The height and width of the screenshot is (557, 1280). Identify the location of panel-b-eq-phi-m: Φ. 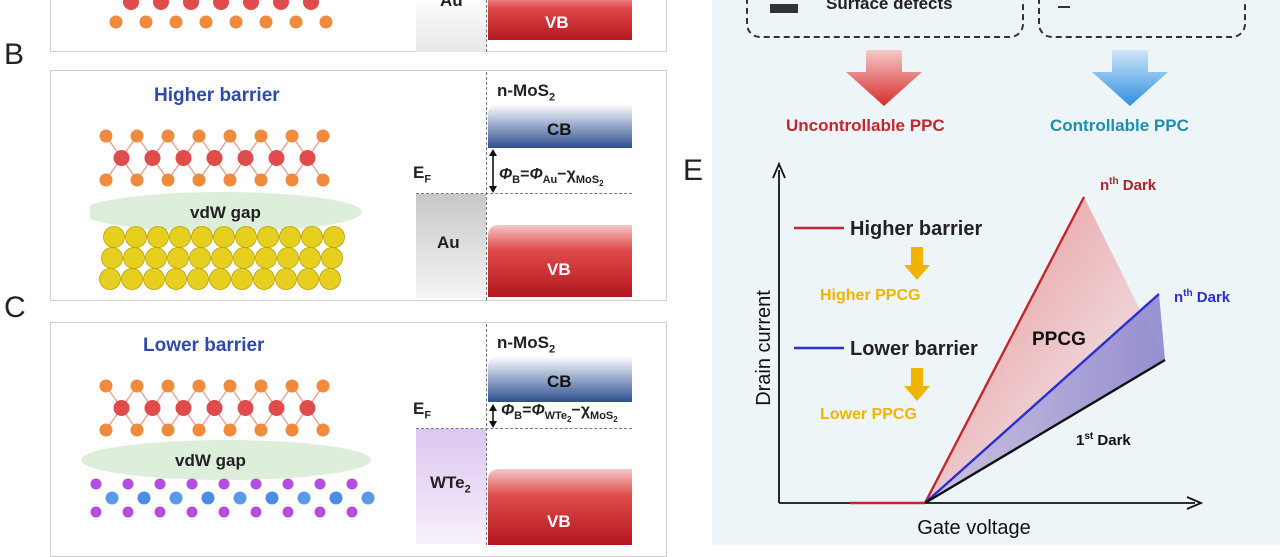
(536, 174).